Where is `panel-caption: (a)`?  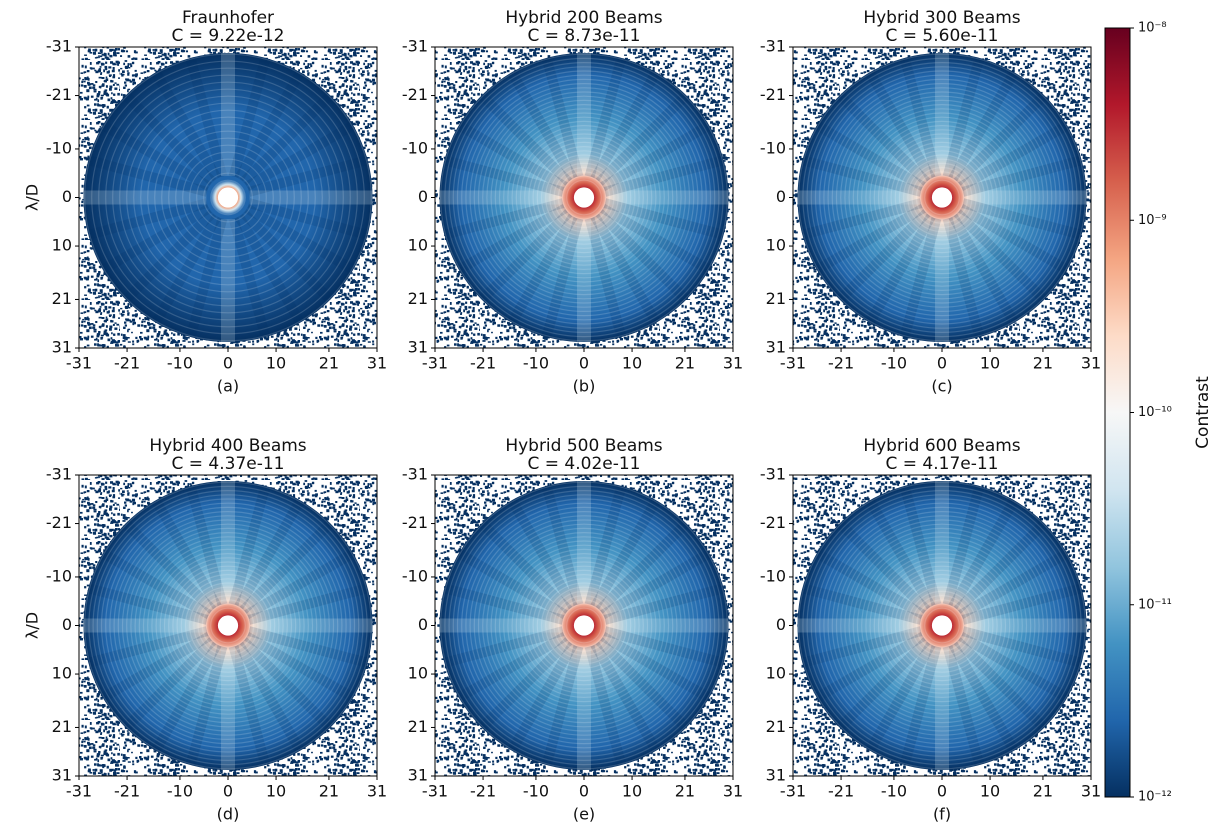 panel-caption: (a) is located at coordinates (228, 386).